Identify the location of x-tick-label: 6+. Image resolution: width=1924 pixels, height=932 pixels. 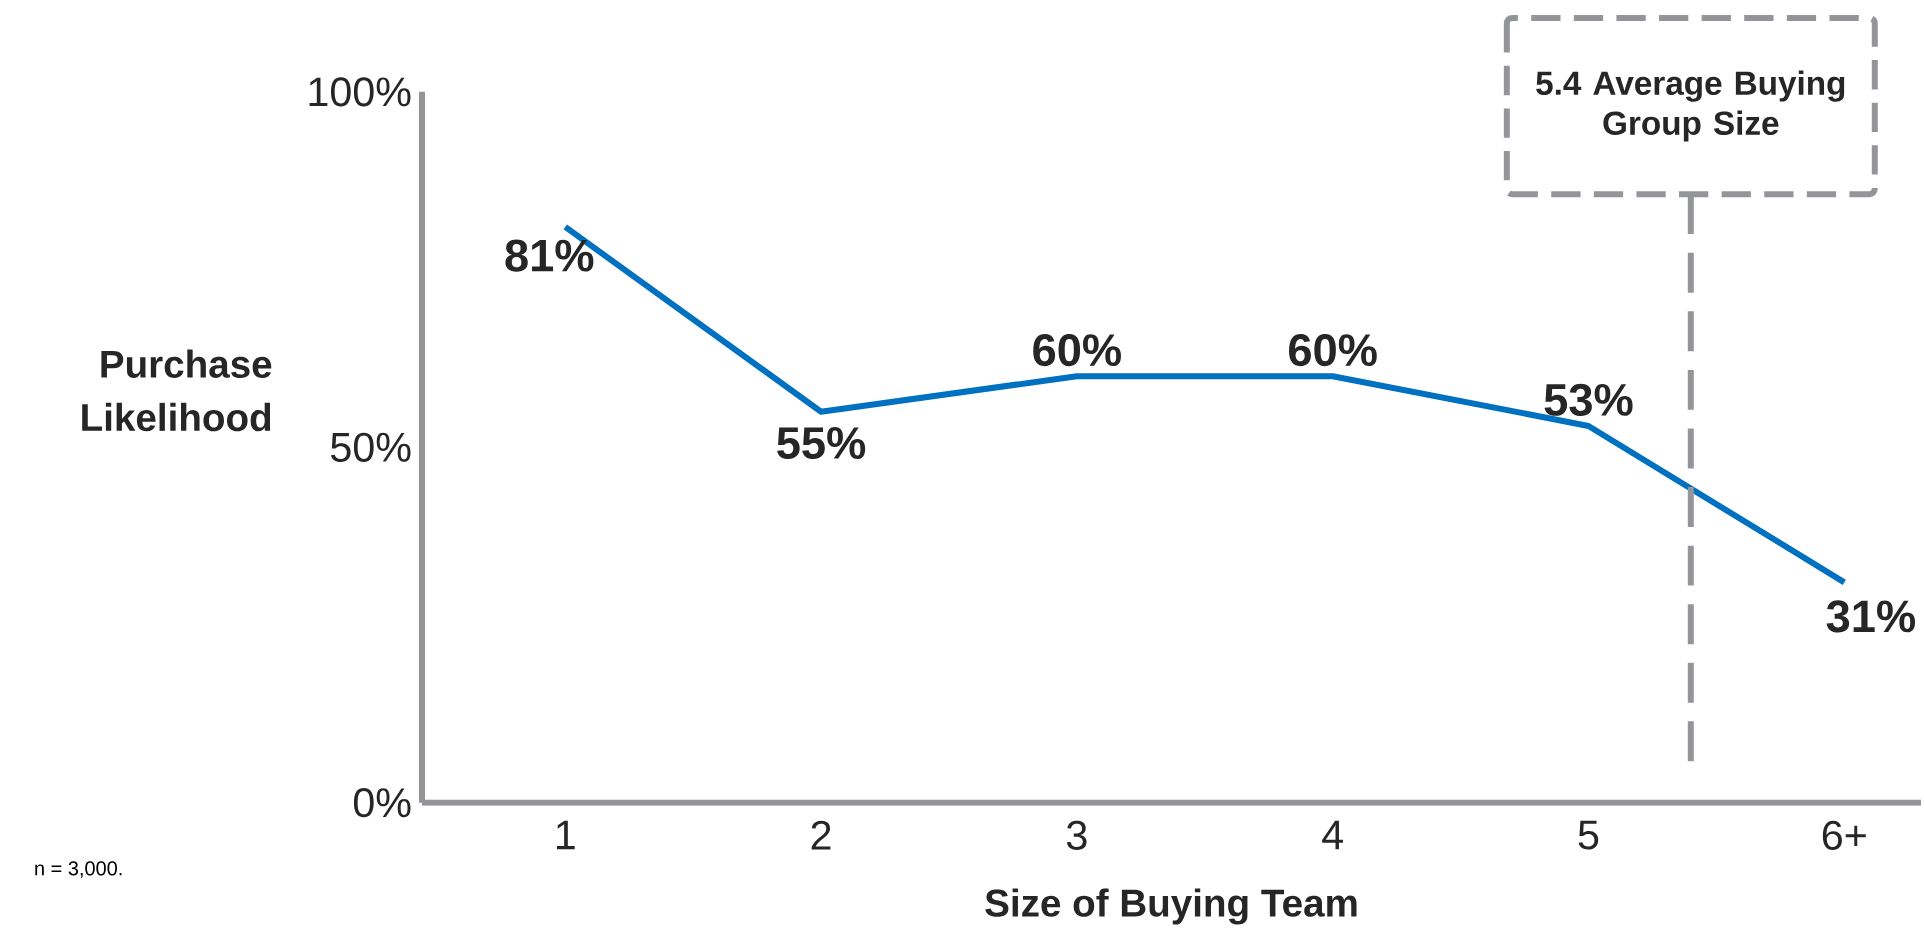
(1844, 835).